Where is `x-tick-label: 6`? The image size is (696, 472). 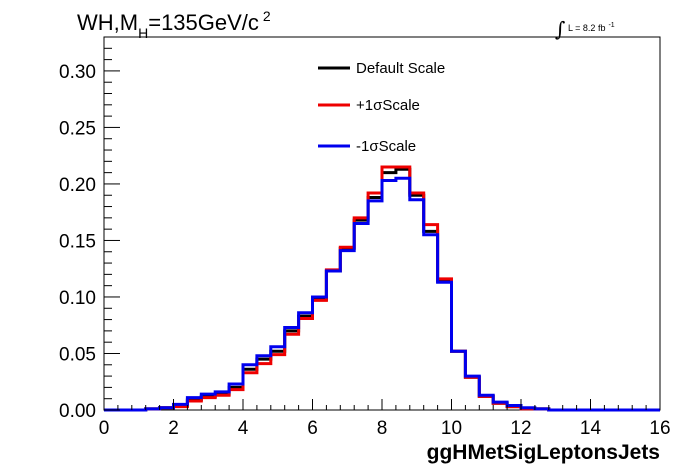 x-tick-label: 6 is located at coordinates (312, 428).